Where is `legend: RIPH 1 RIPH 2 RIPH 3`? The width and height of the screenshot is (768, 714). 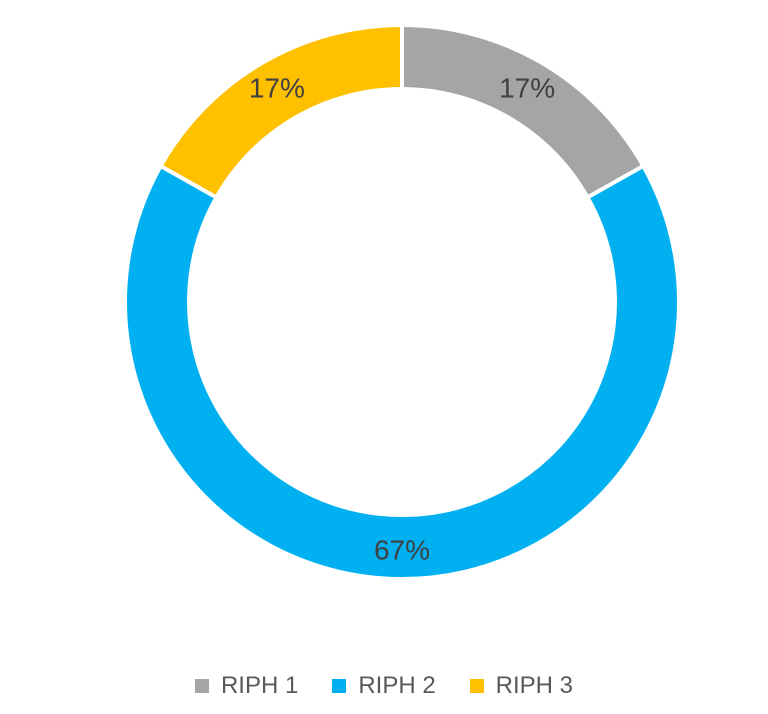
legend: RIPH 1 RIPH 2 RIPH 3 is located at coordinates (384, 686).